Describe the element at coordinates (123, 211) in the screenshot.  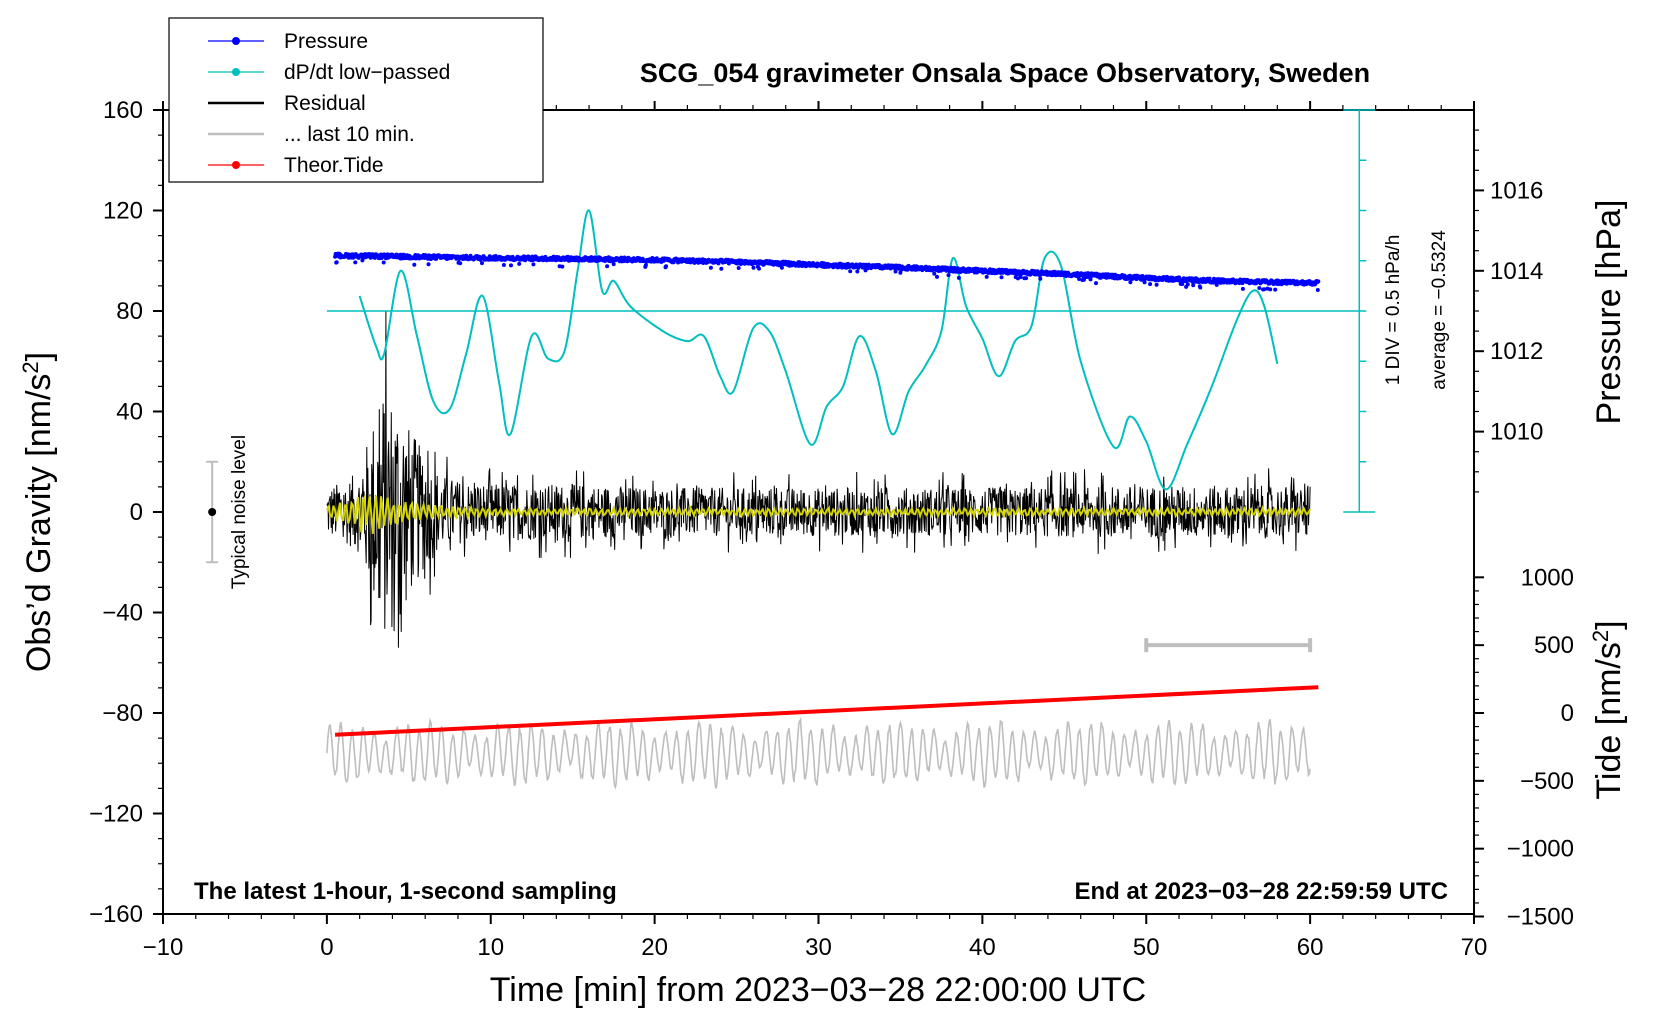
I see `y-tick-label: 120` at that location.